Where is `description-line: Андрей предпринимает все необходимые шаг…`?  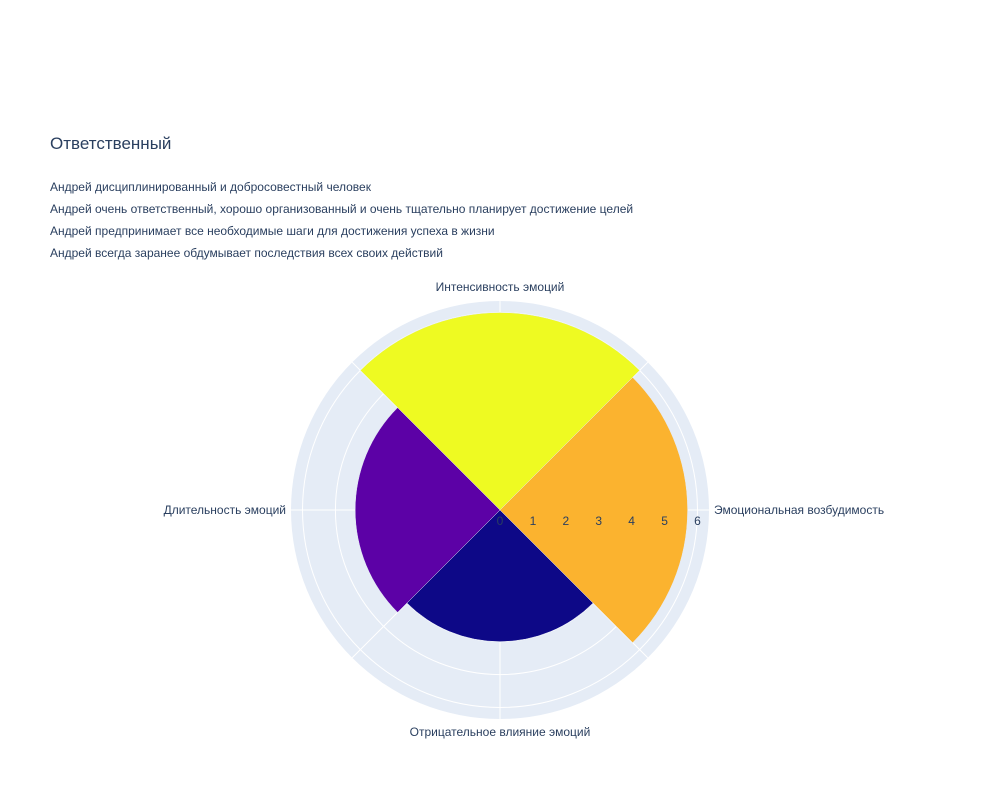 description-line: Андрей предпринимает все необходимые шаг… is located at coordinates (272, 231).